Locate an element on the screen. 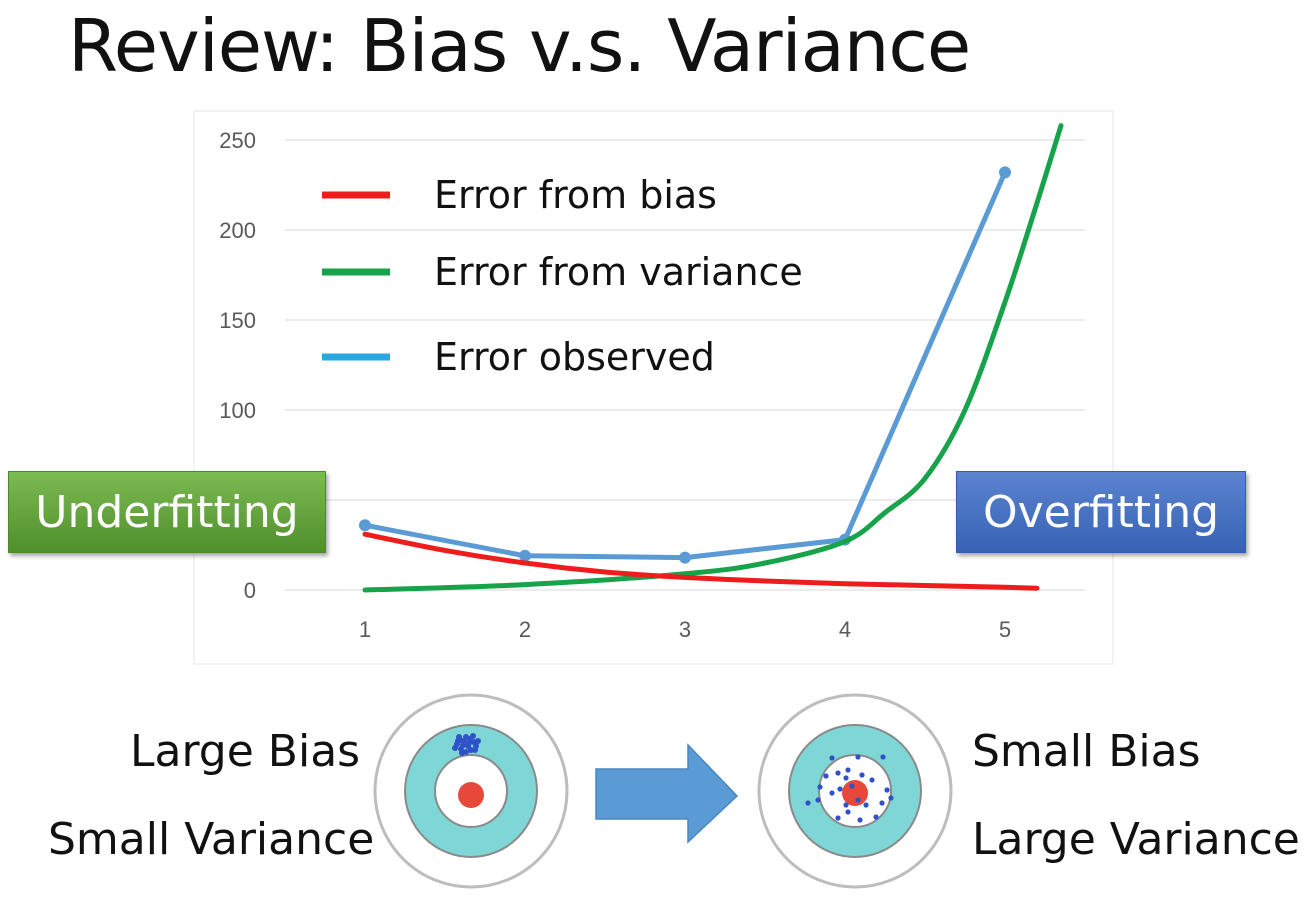 The width and height of the screenshot is (1304, 902). slide-title: Review: Bias v.s. Variance is located at coordinates (519, 46).